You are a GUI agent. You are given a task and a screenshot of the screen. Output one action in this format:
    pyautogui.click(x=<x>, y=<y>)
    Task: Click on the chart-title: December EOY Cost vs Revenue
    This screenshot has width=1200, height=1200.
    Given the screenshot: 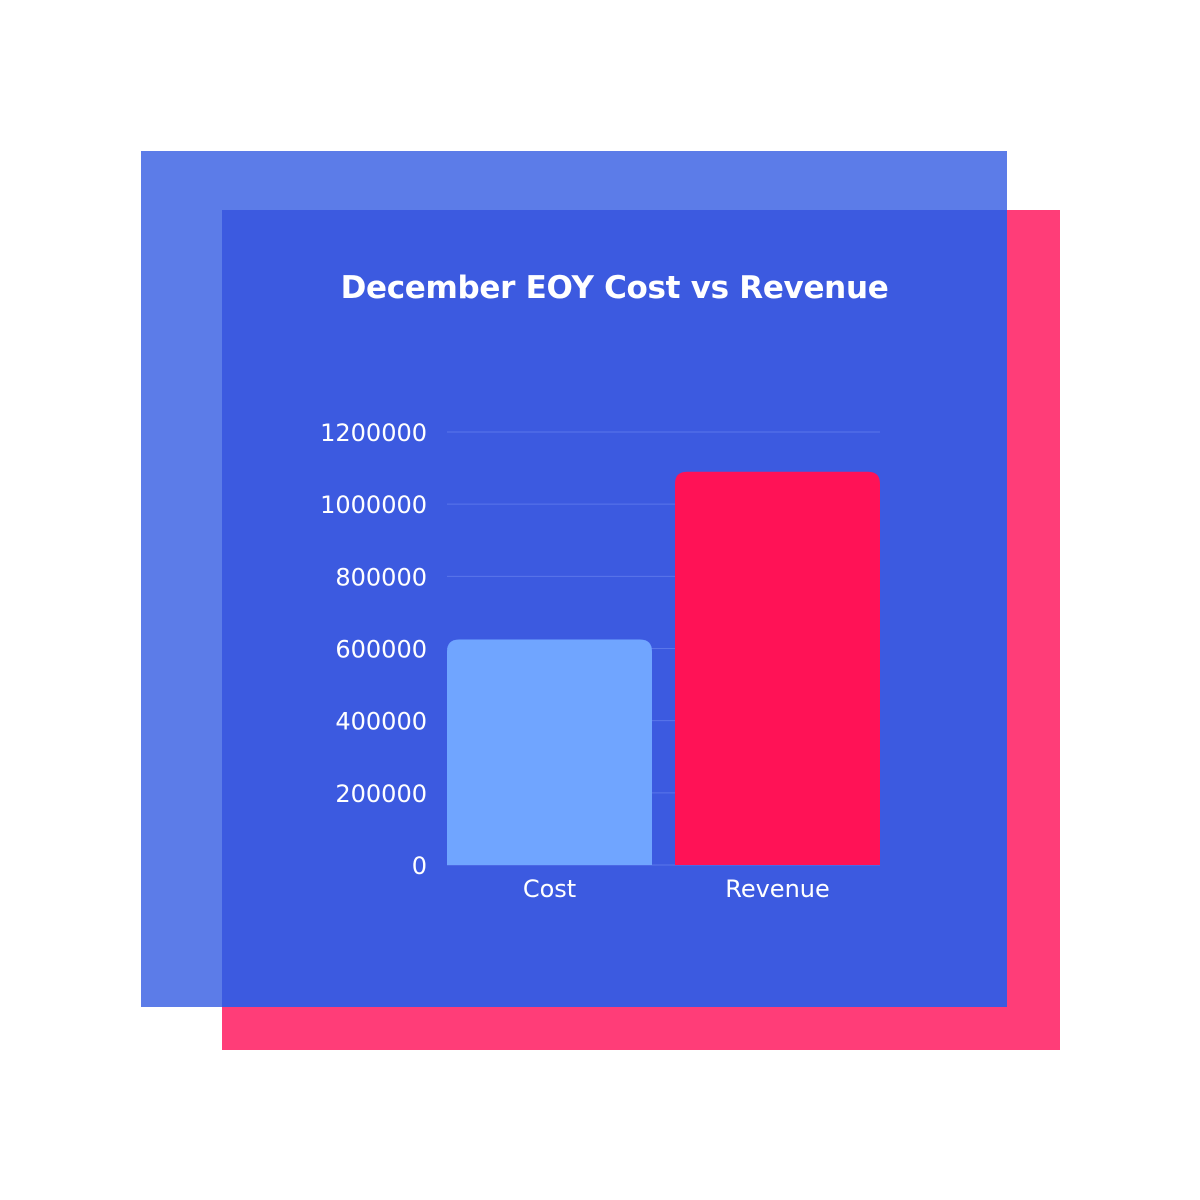 What is the action you would take?
    pyautogui.click(x=614, y=288)
    